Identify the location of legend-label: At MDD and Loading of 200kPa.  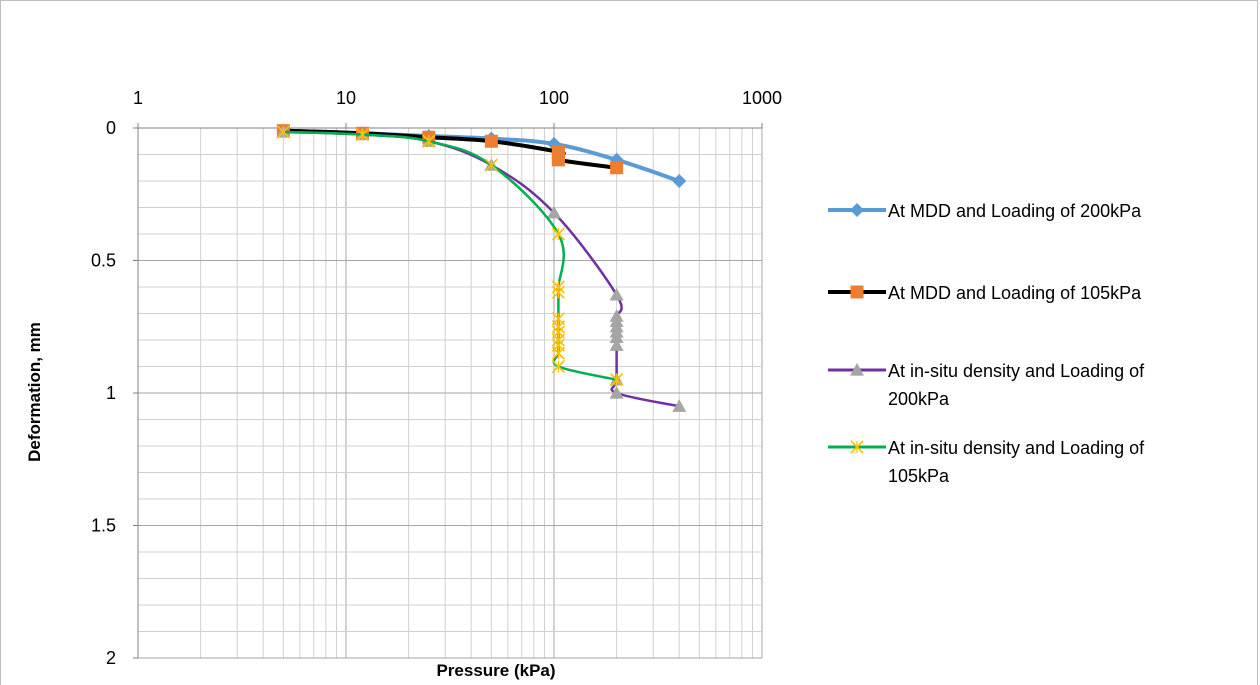
(1015, 211).